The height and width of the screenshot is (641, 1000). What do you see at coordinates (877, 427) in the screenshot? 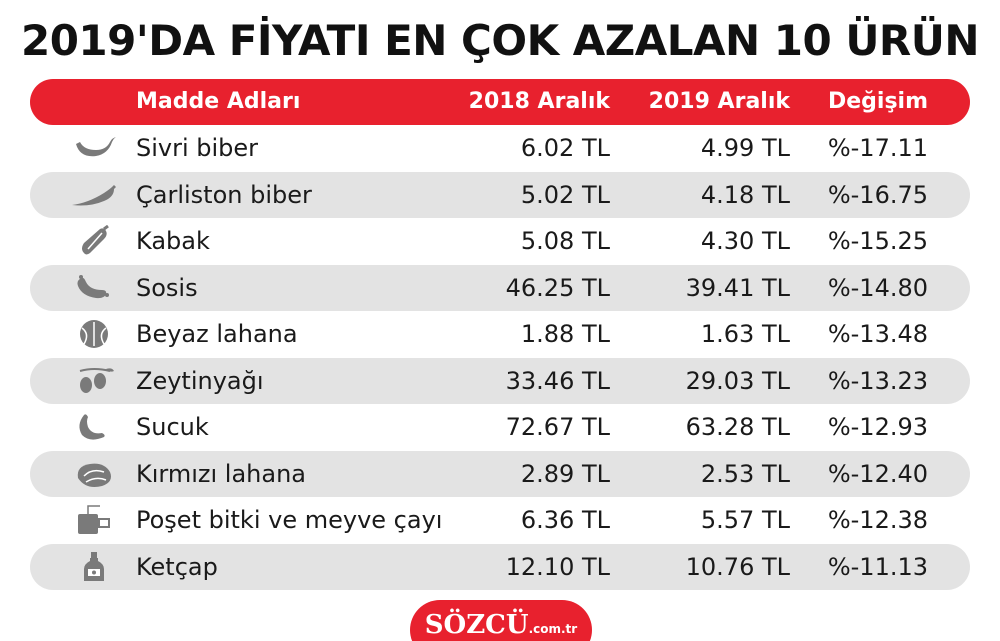
I see `change-percent: %-12.93` at bounding box center [877, 427].